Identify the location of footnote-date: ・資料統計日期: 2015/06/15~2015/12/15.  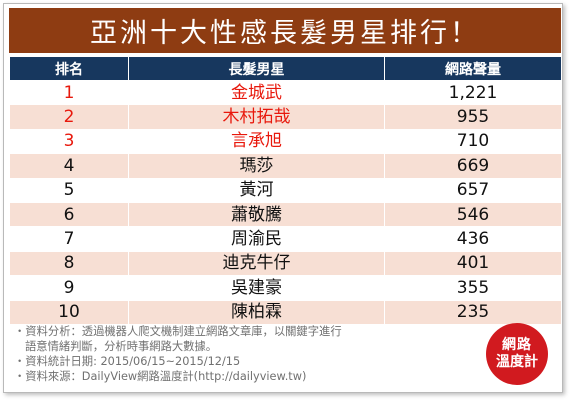
(127, 361).